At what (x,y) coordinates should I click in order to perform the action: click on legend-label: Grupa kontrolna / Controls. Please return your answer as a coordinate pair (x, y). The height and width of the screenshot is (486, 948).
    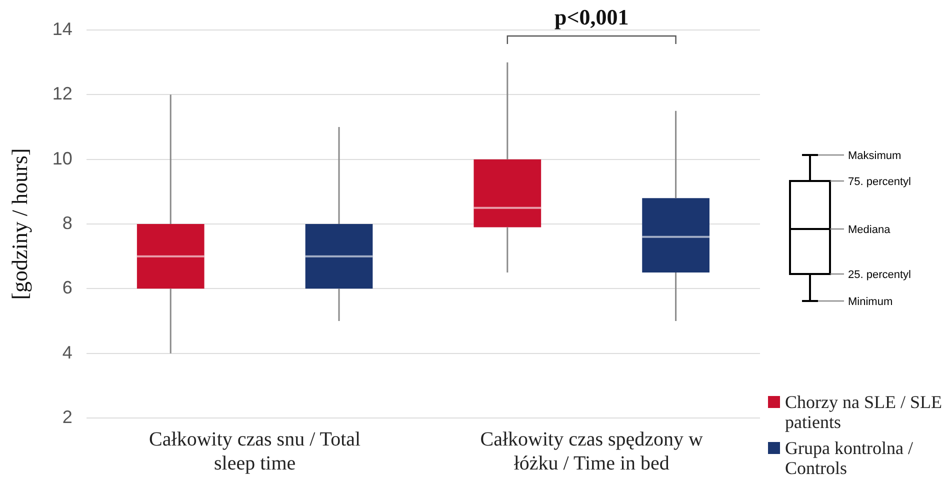
    Looking at the image, I should click on (849, 458).